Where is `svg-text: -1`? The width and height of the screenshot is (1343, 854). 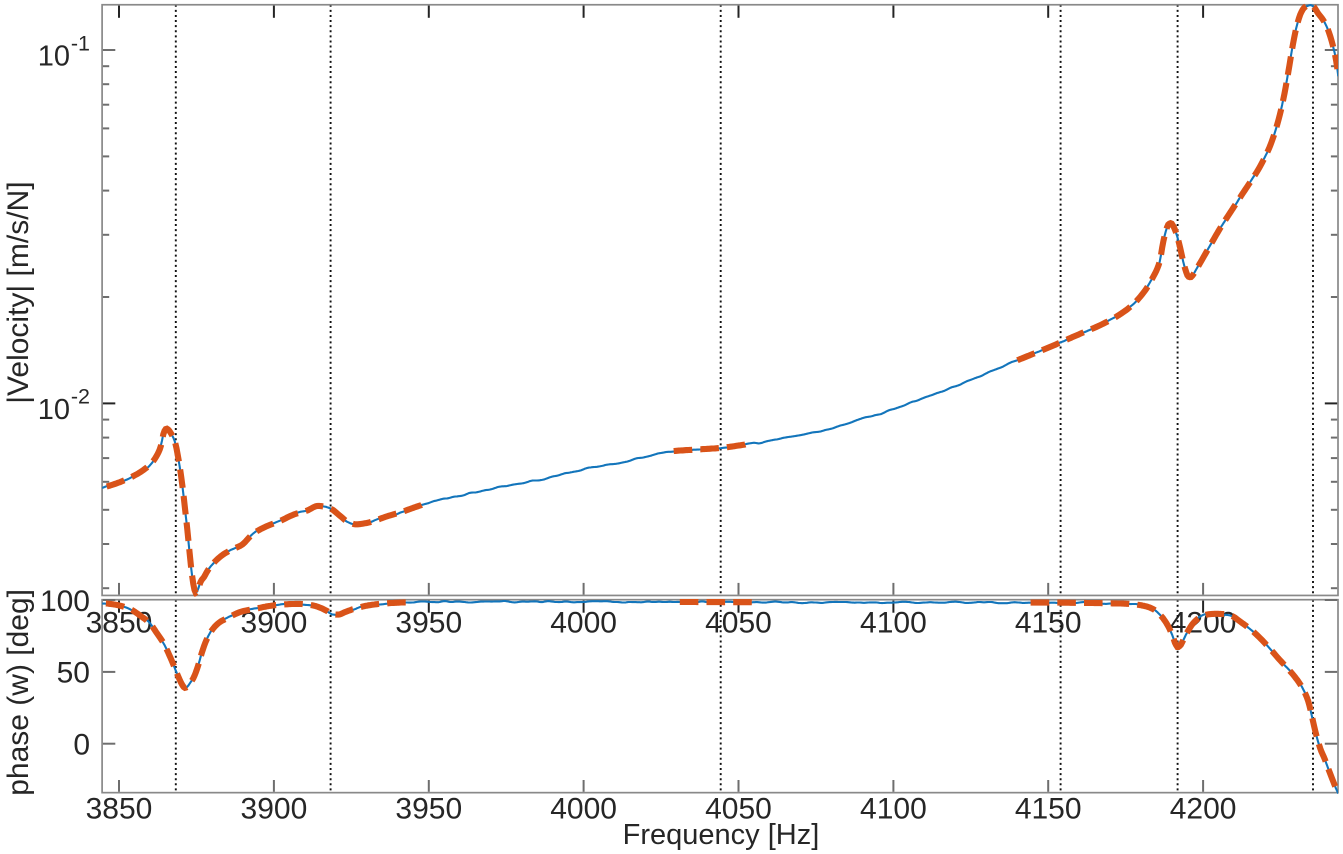 svg-text: -1 is located at coordinates (80, 43).